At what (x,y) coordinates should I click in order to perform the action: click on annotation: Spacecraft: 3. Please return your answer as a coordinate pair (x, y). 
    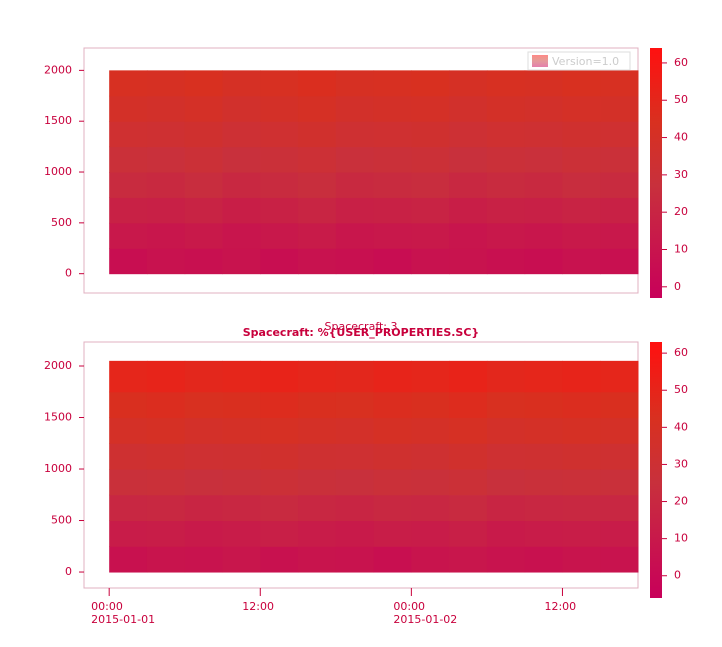
    Looking at the image, I should click on (360, 326).